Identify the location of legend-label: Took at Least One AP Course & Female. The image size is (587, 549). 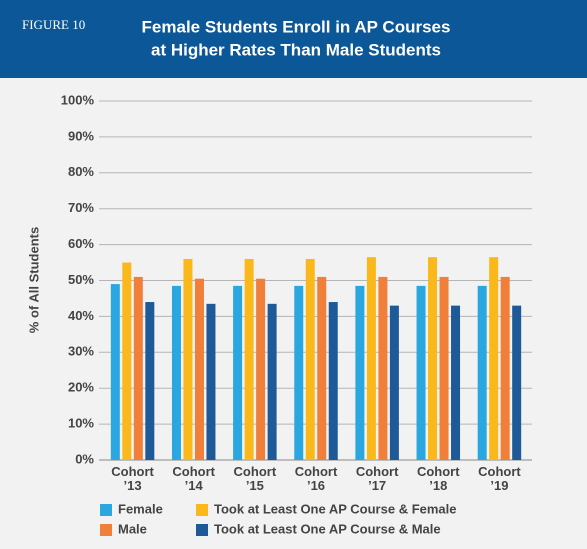
(335, 508).